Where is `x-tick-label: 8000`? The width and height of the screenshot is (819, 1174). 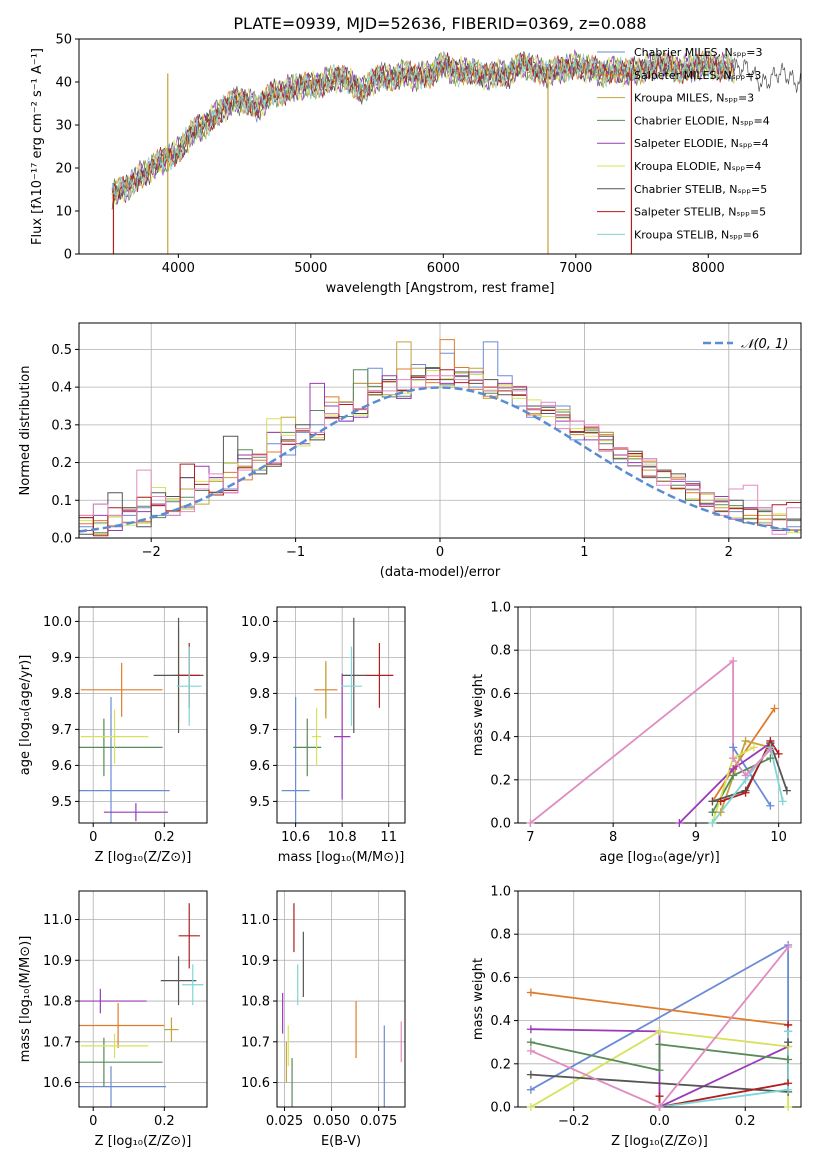 x-tick-label: 8000 is located at coordinates (708, 268).